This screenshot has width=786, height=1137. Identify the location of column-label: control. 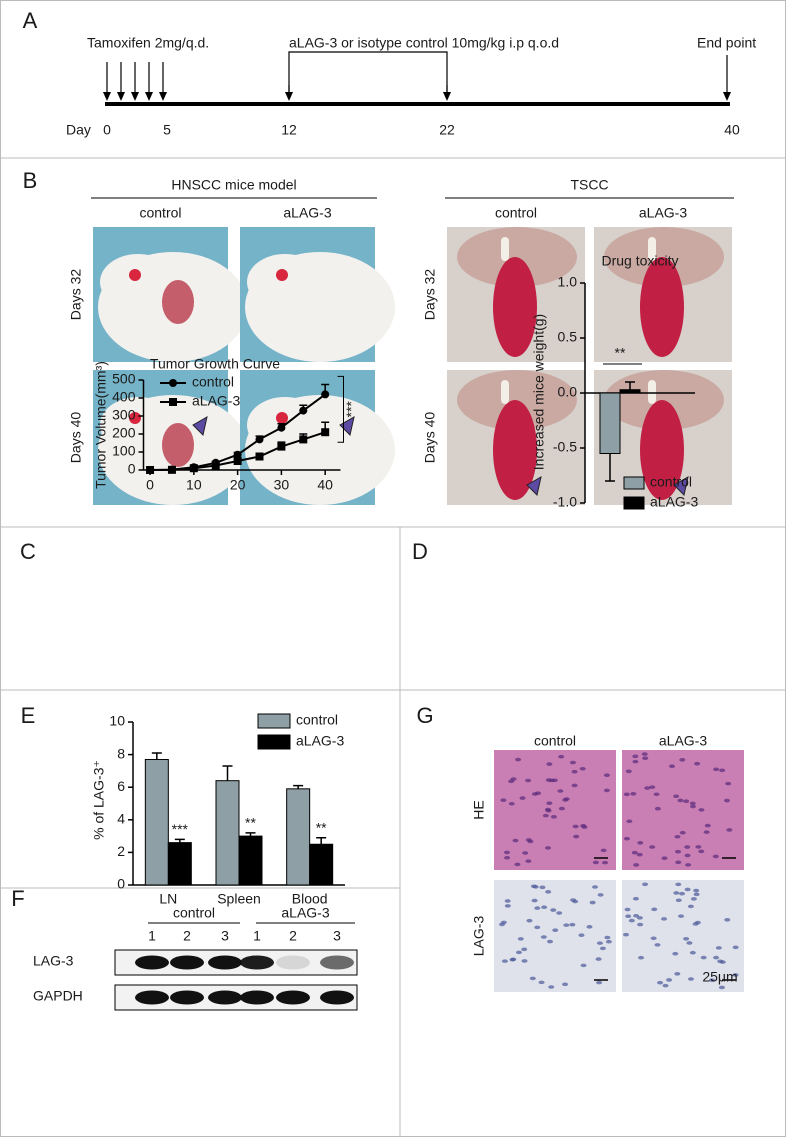
(160, 213).